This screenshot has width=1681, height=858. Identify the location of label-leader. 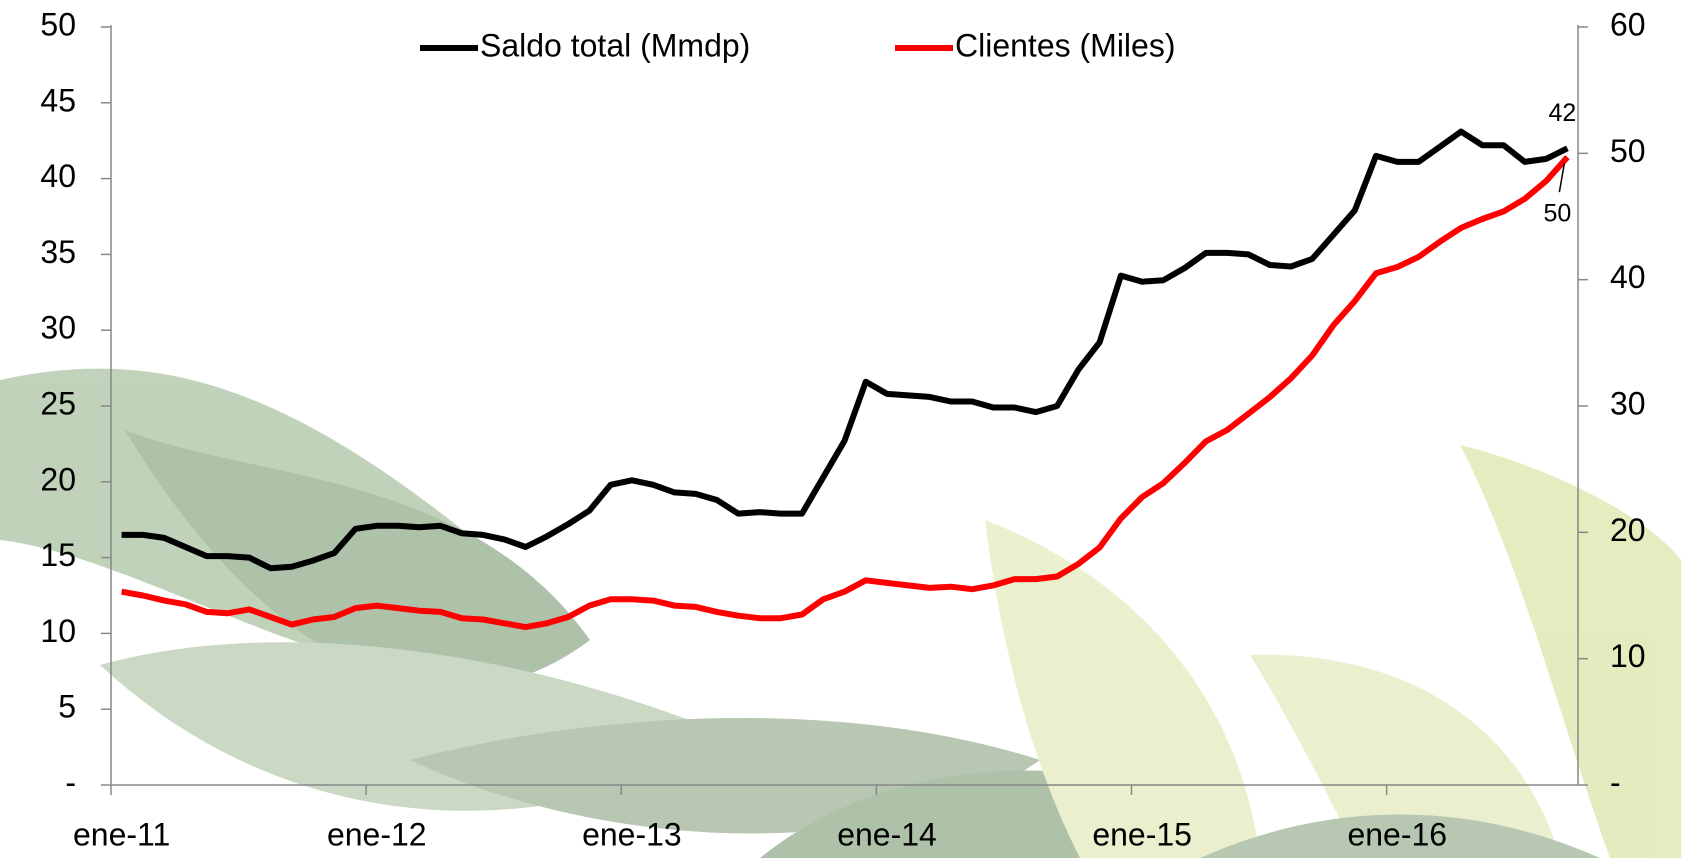
(1562, 177).